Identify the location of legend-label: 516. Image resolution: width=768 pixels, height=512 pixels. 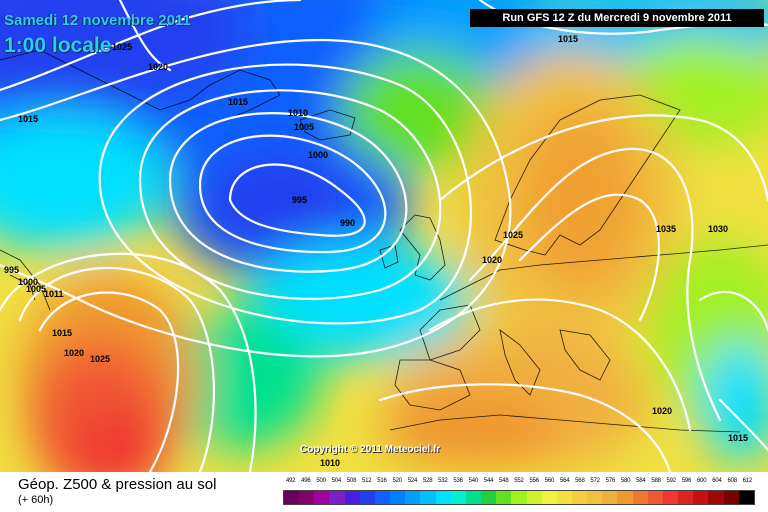
(382, 481).